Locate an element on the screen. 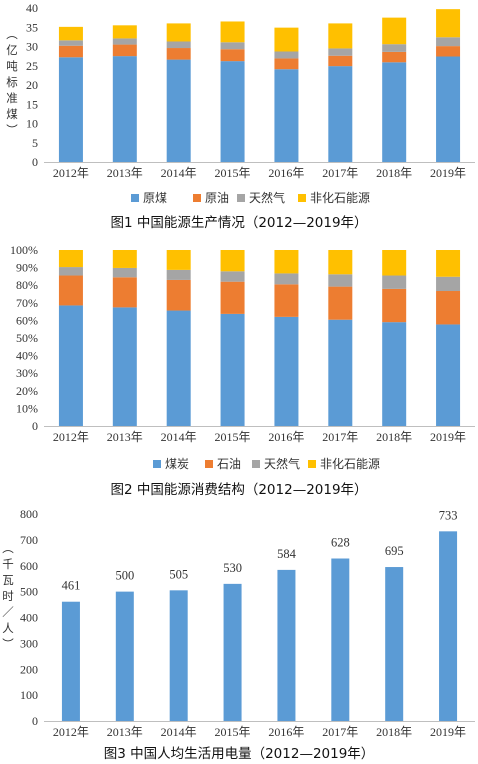  y-axis-label: ︵亿吨标准煤︶ is located at coordinates (12, 82).